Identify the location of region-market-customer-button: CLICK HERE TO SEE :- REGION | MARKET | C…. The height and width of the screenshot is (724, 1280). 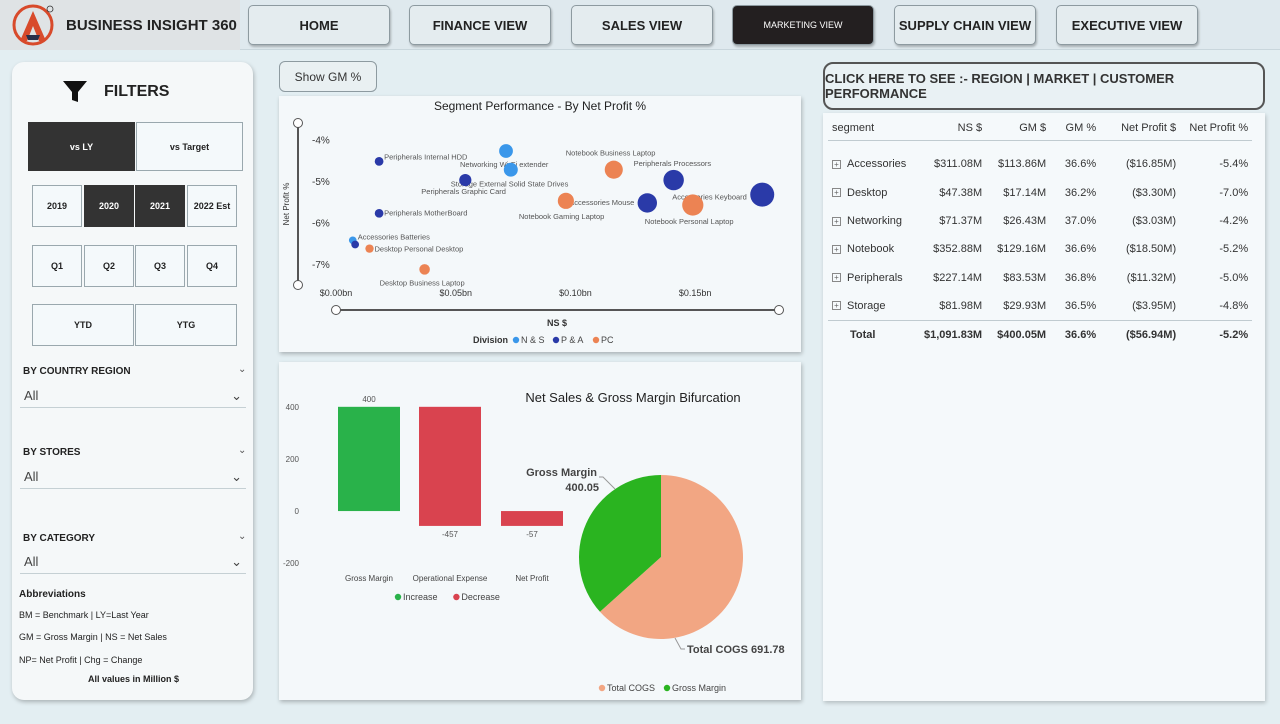
(1044, 86).